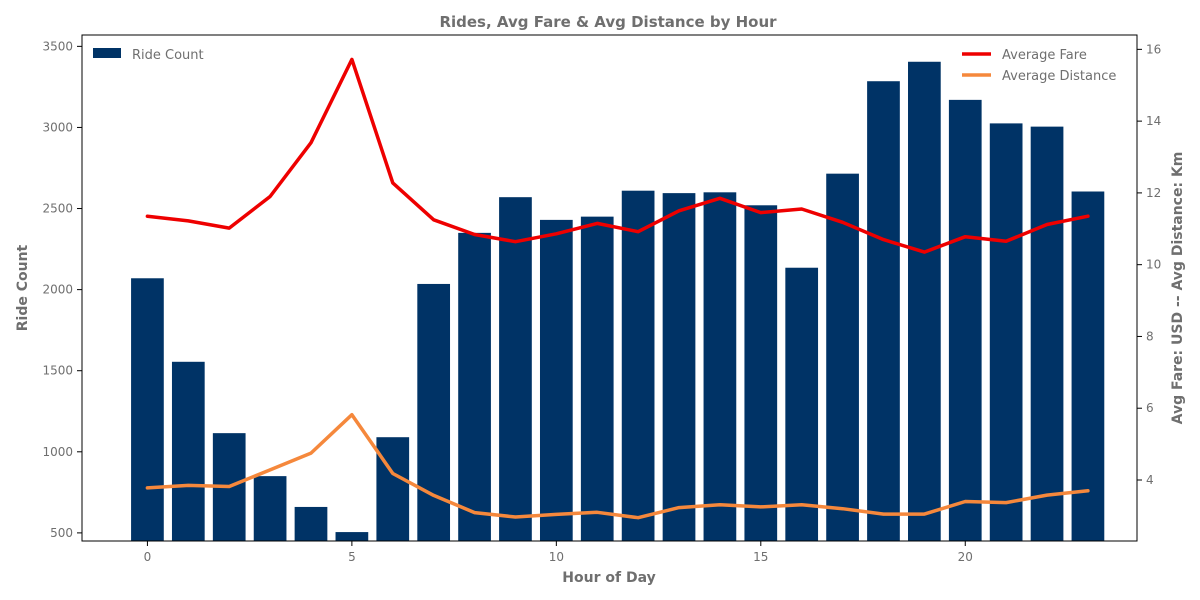 This screenshot has width=1200, height=600. What do you see at coordinates (556, 557) in the screenshot?
I see `x-tick-label-10: 10` at bounding box center [556, 557].